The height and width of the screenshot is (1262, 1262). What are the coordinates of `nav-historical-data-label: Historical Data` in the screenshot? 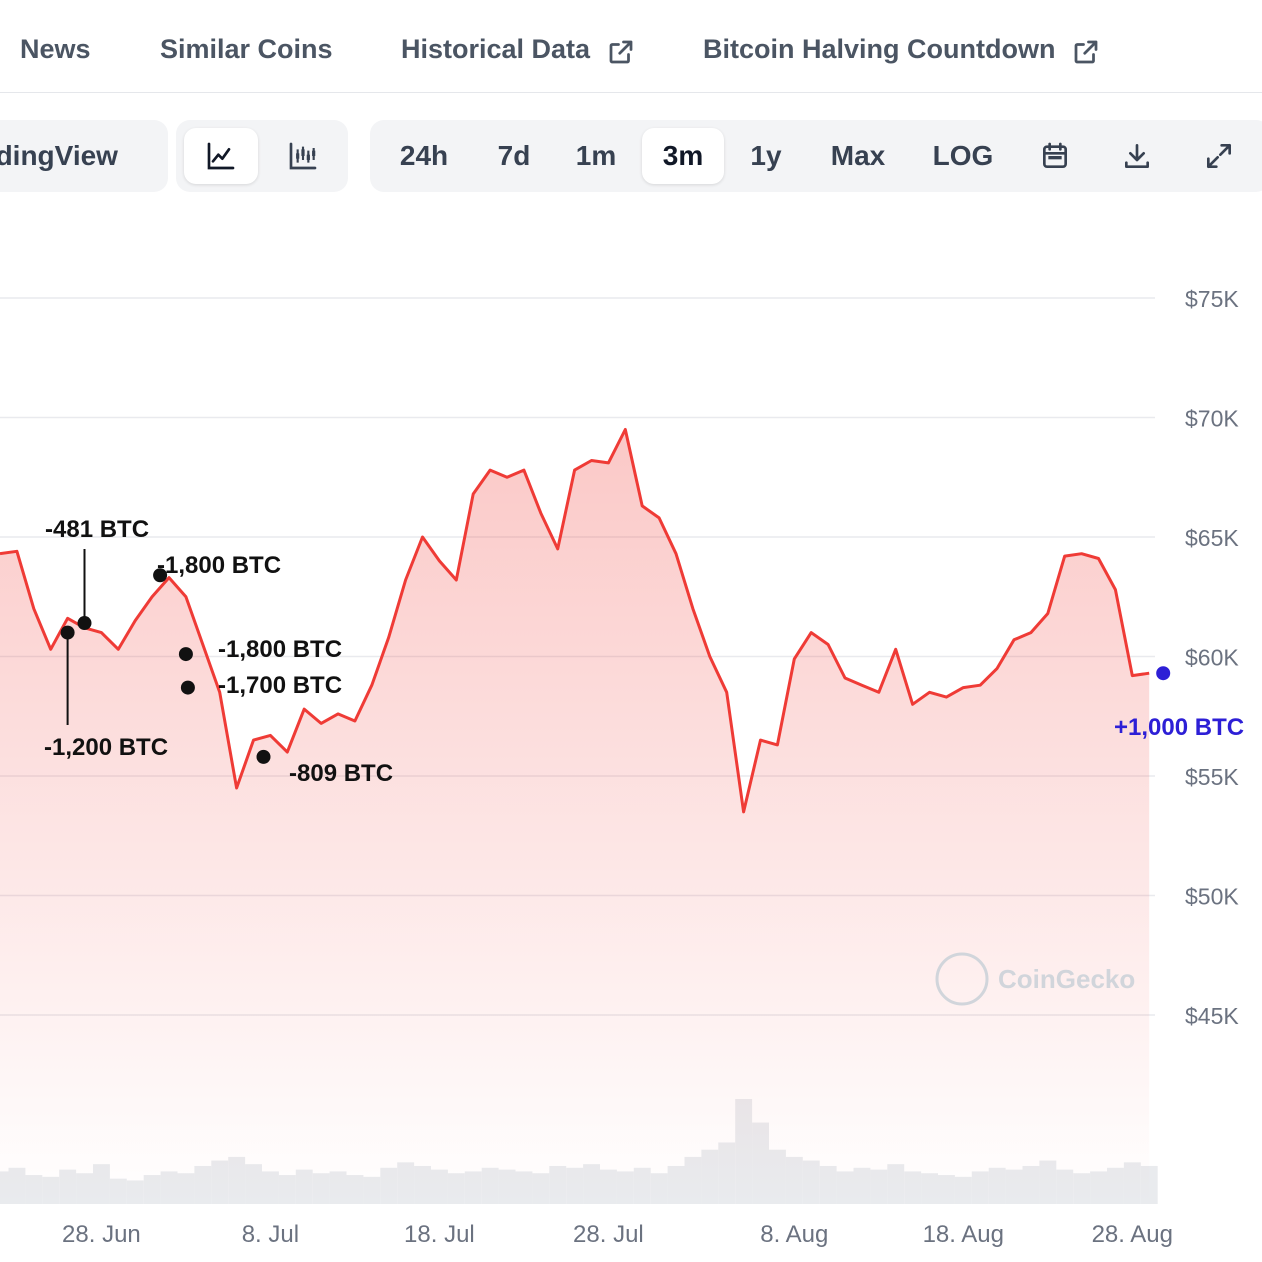 It's located at (496, 49).